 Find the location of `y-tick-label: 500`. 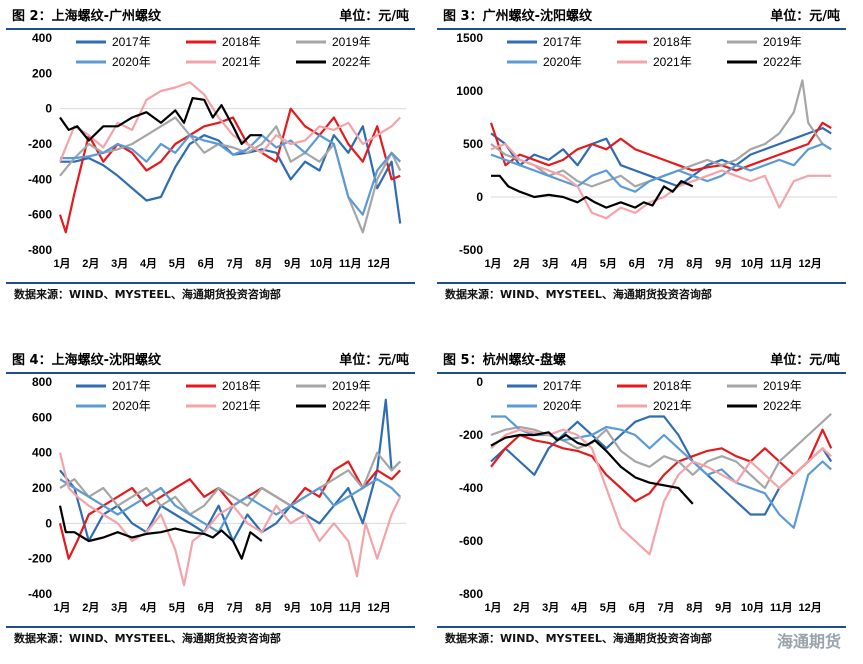

y-tick-label: 500 is located at coordinates (473, 144).